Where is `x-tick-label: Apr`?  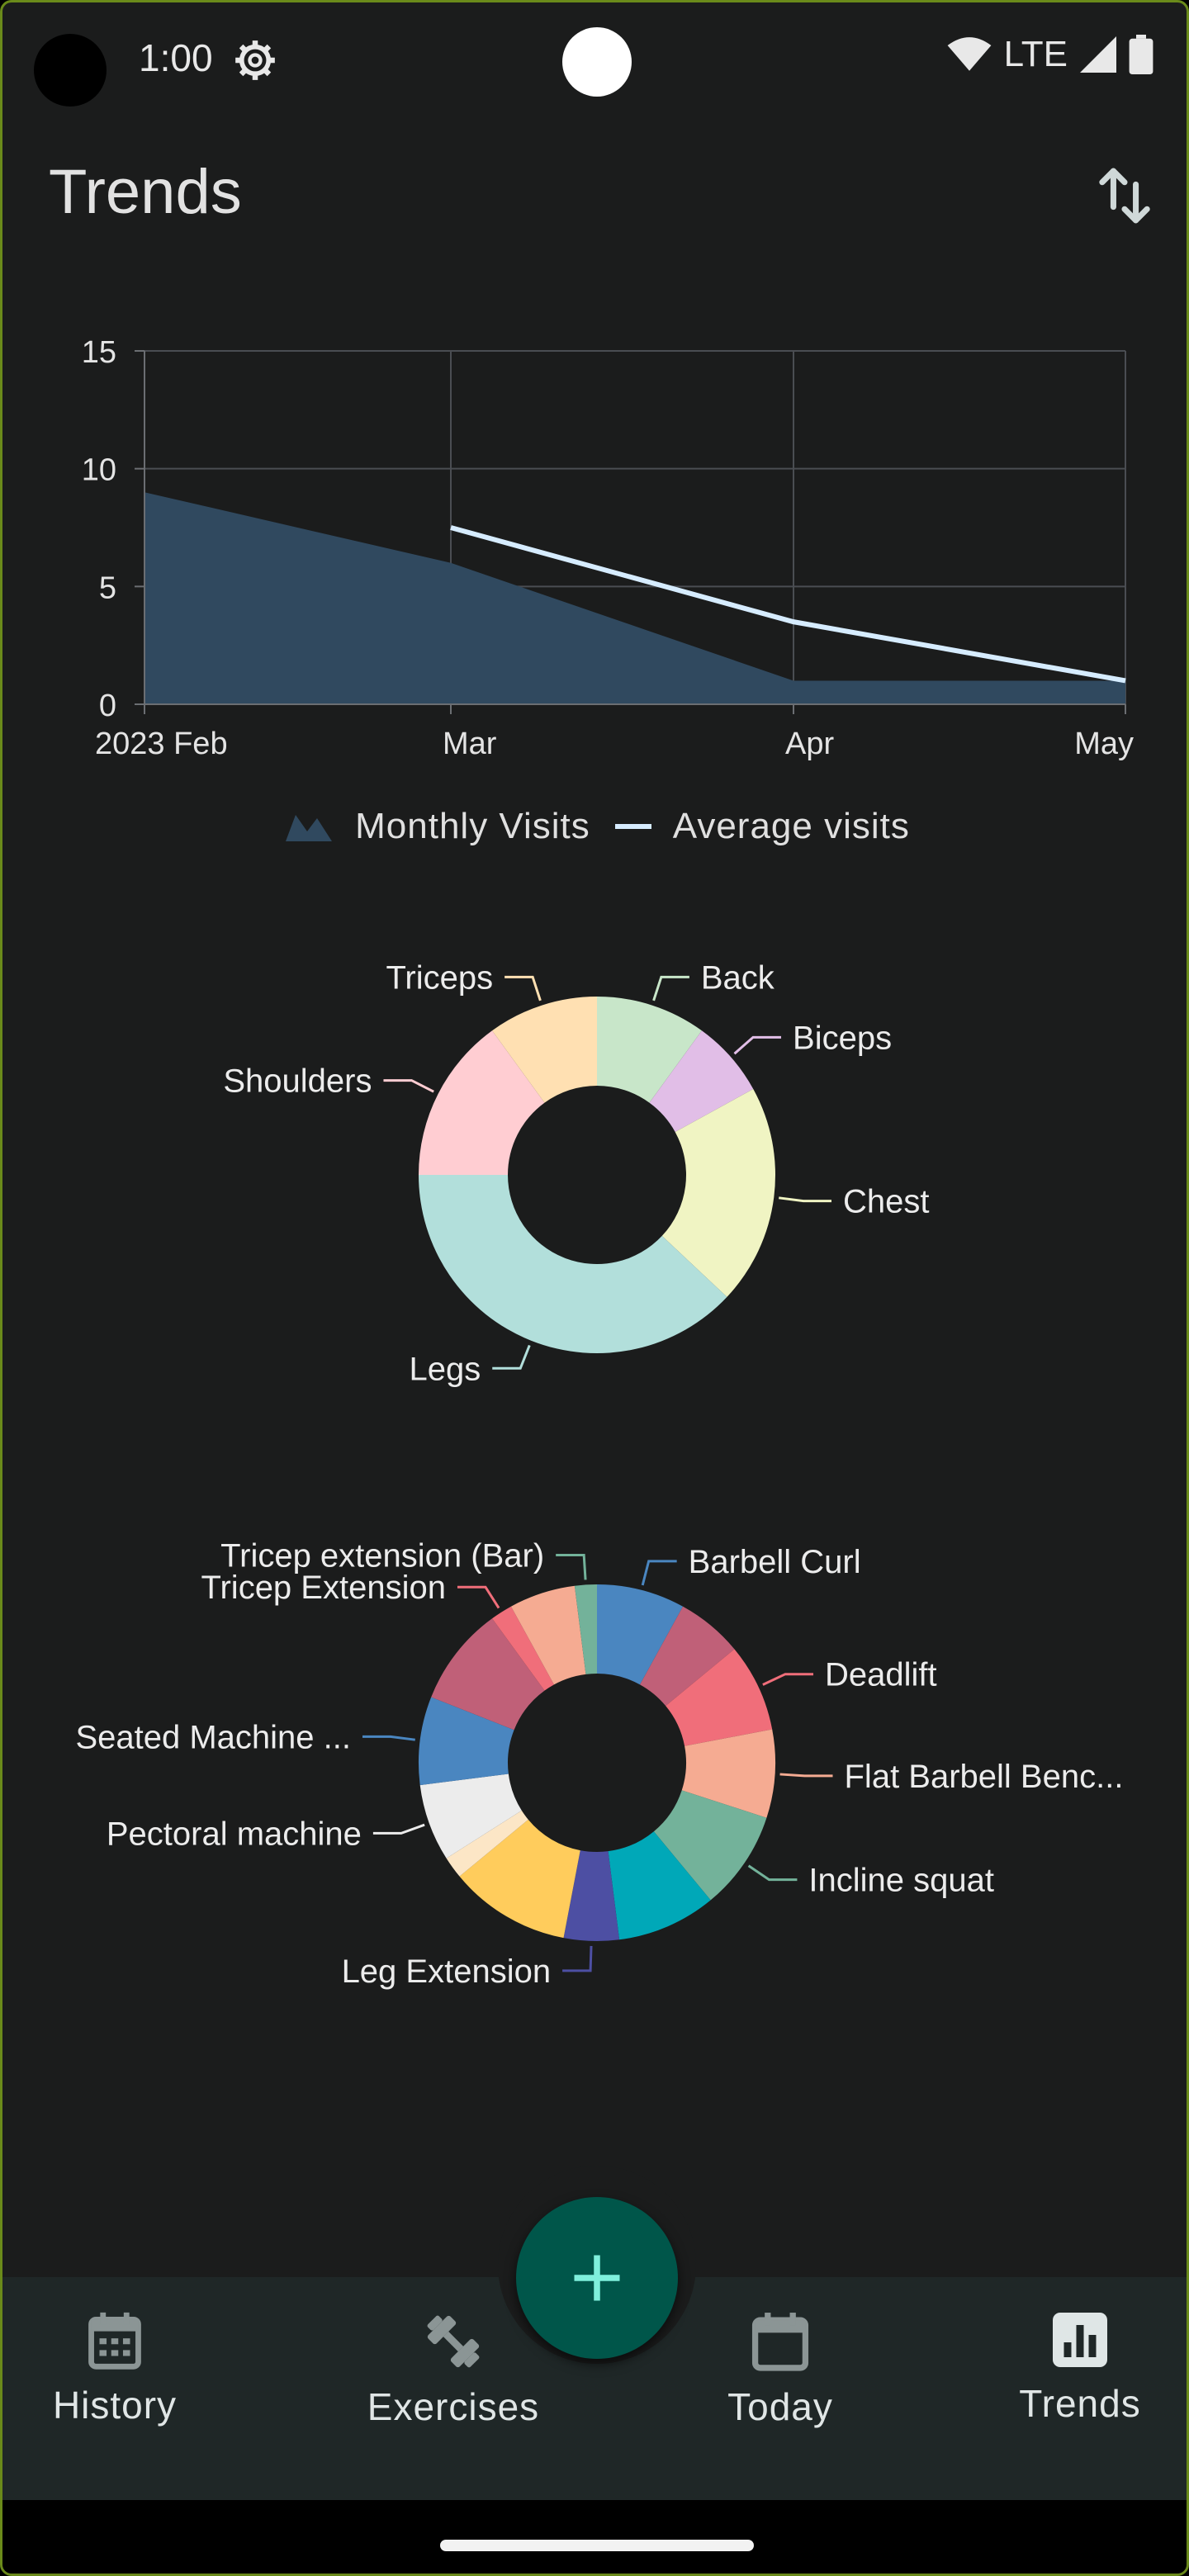 x-tick-label: Apr is located at coordinates (809, 744).